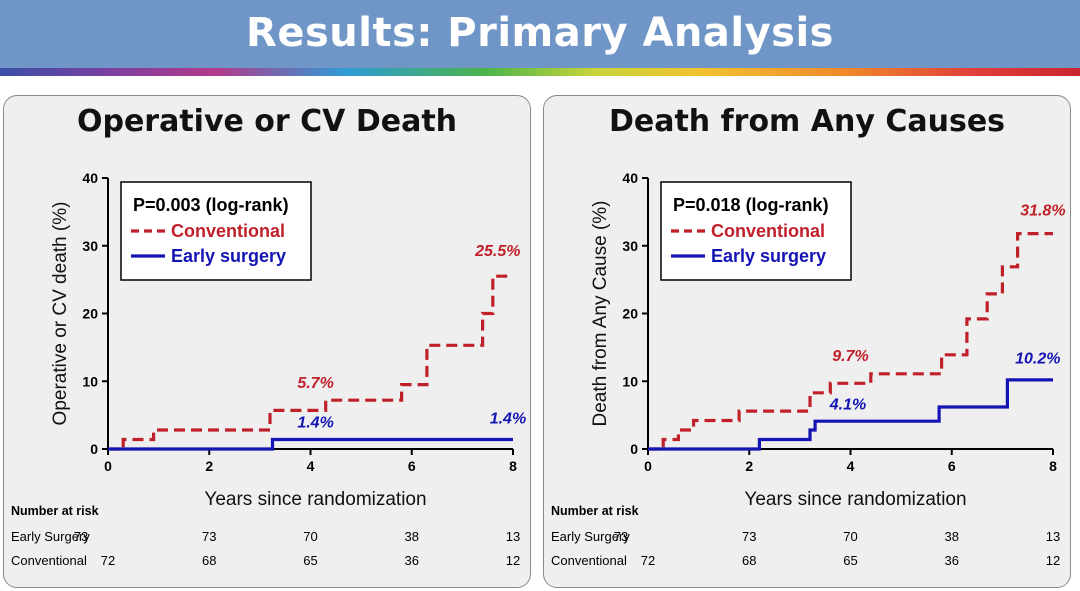 This screenshot has height=591, width=1080. I want to click on y-axis-label: Death from Any Cause (%), so click(600, 314).